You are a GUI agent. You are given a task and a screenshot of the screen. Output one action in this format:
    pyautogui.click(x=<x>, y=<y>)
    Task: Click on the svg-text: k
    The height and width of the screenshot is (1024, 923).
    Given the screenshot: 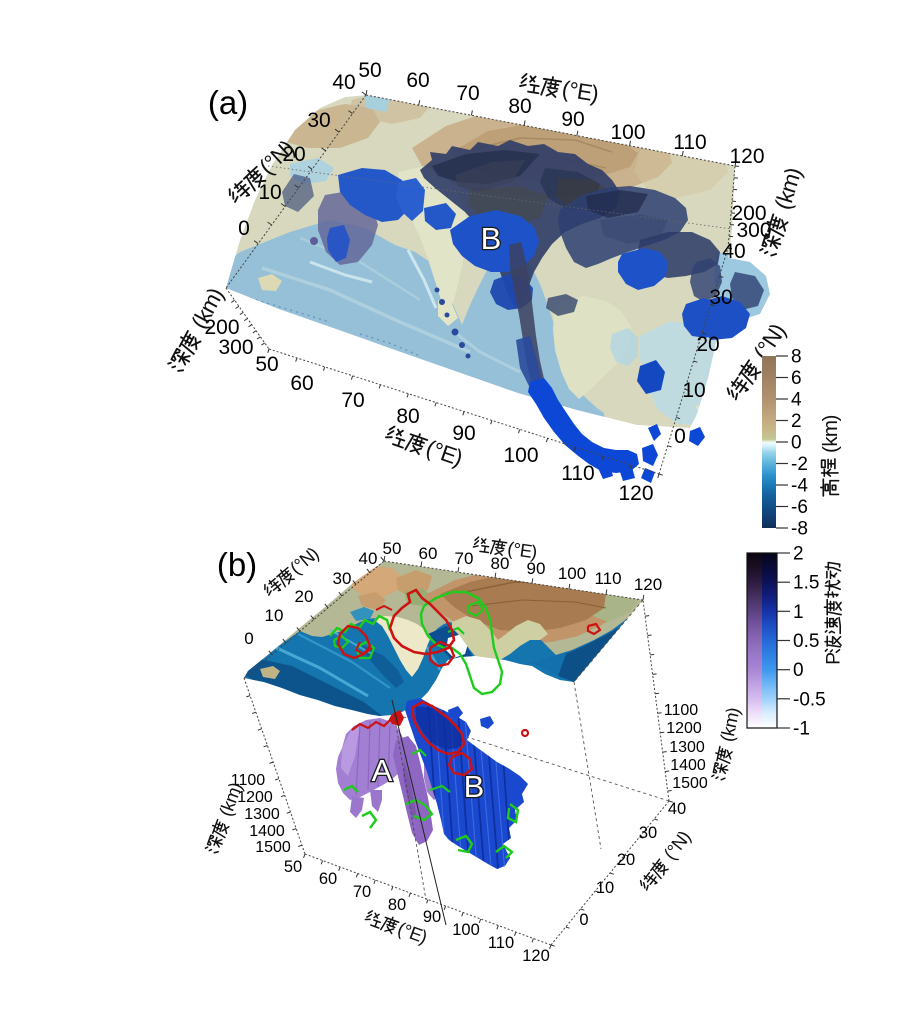 What is the action you would take?
    pyautogui.click(x=830, y=441)
    